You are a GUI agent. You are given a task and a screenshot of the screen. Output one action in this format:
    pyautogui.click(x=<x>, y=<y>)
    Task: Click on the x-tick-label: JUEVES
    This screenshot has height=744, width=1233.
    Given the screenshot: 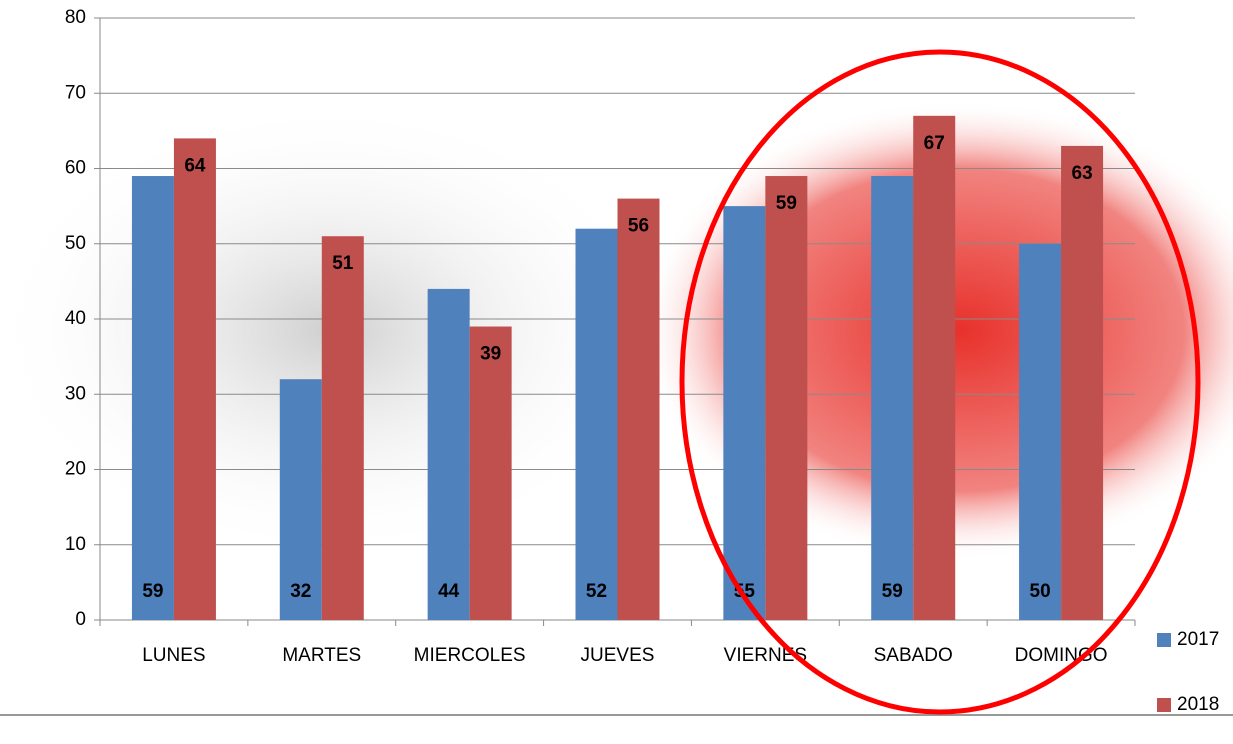 What is the action you would take?
    pyautogui.click(x=618, y=655)
    